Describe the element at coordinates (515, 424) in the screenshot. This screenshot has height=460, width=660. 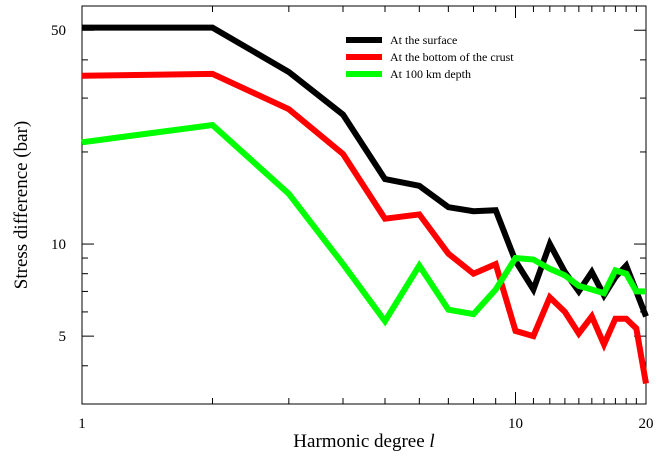
I see `x-tick-label: 10` at that location.